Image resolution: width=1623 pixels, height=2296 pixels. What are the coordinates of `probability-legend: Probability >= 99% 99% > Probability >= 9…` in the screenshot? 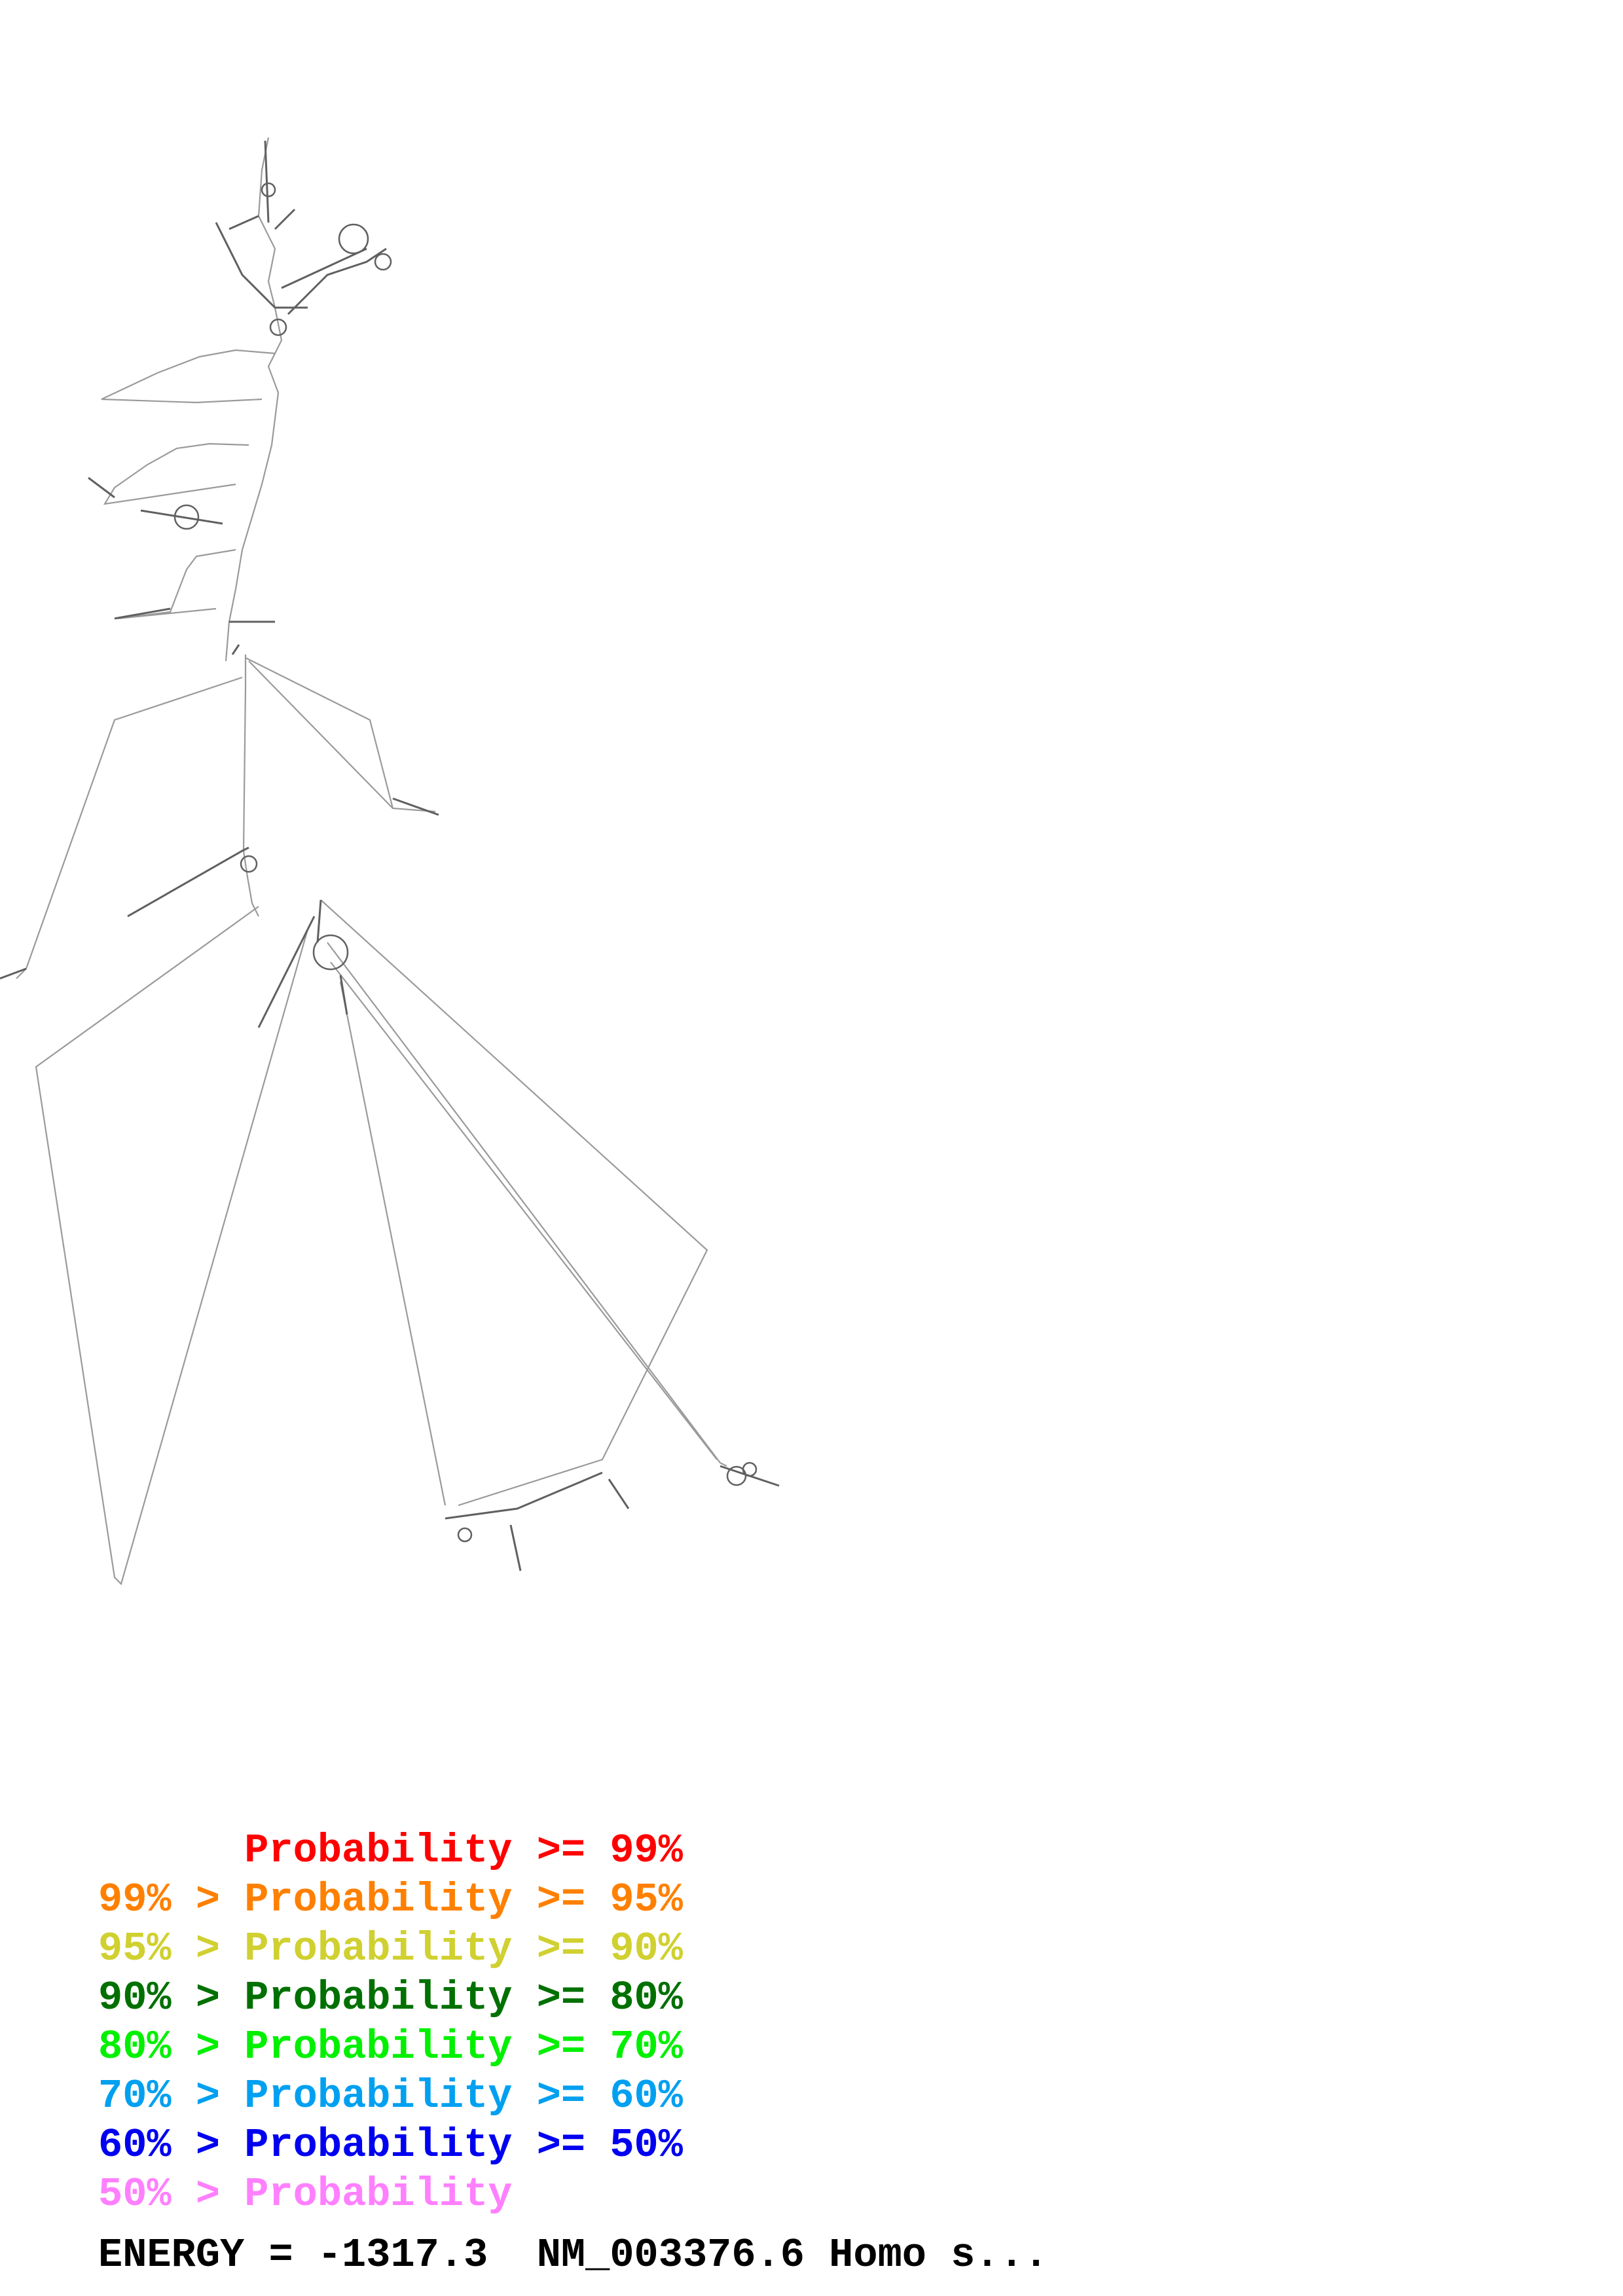 It's located at (390, 2022).